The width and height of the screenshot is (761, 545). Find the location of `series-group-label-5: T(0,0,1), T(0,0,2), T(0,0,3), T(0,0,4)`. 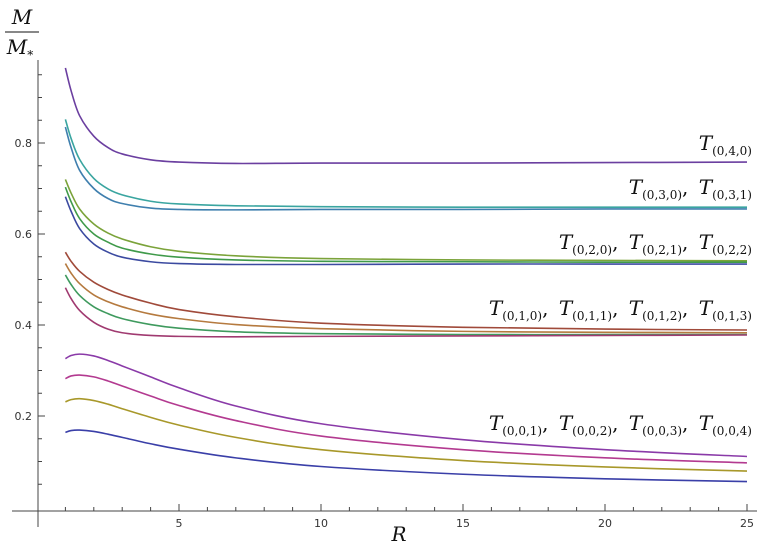

series-group-label-5: T(0,0,1), T(0,0,2), T(0,0,3), T(0,0,4) is located at coordinates (620, 424).